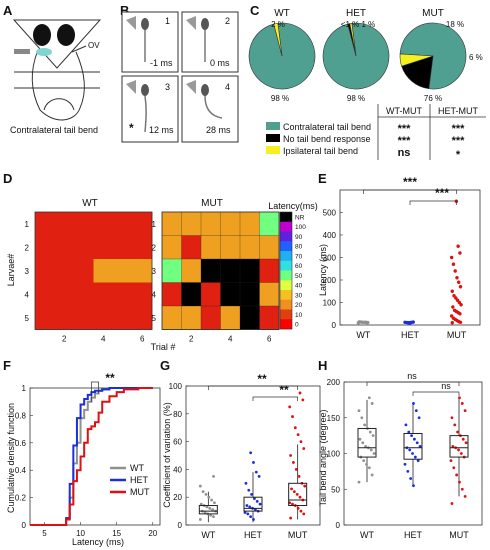  I want to click on frame-3-star: *, so click(131, 128).